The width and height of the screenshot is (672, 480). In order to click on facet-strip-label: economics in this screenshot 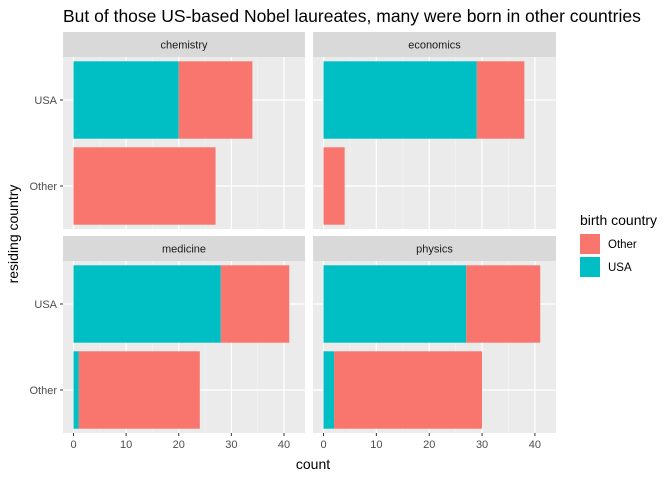, I will do `click(434, 46)`.